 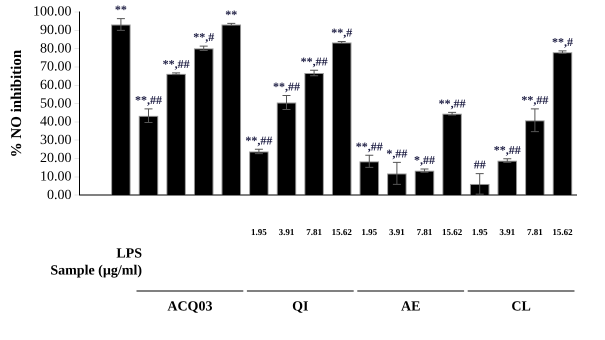 I want to click on text: ACQ03, so click(x=189, y=307).